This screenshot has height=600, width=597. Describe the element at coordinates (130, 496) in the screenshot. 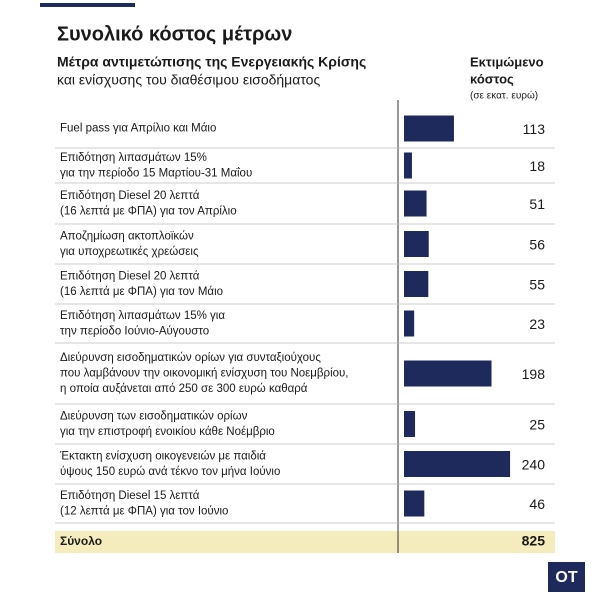

I see `row-label: Επιδότηση Diesel 15 λεπτά` at that location.